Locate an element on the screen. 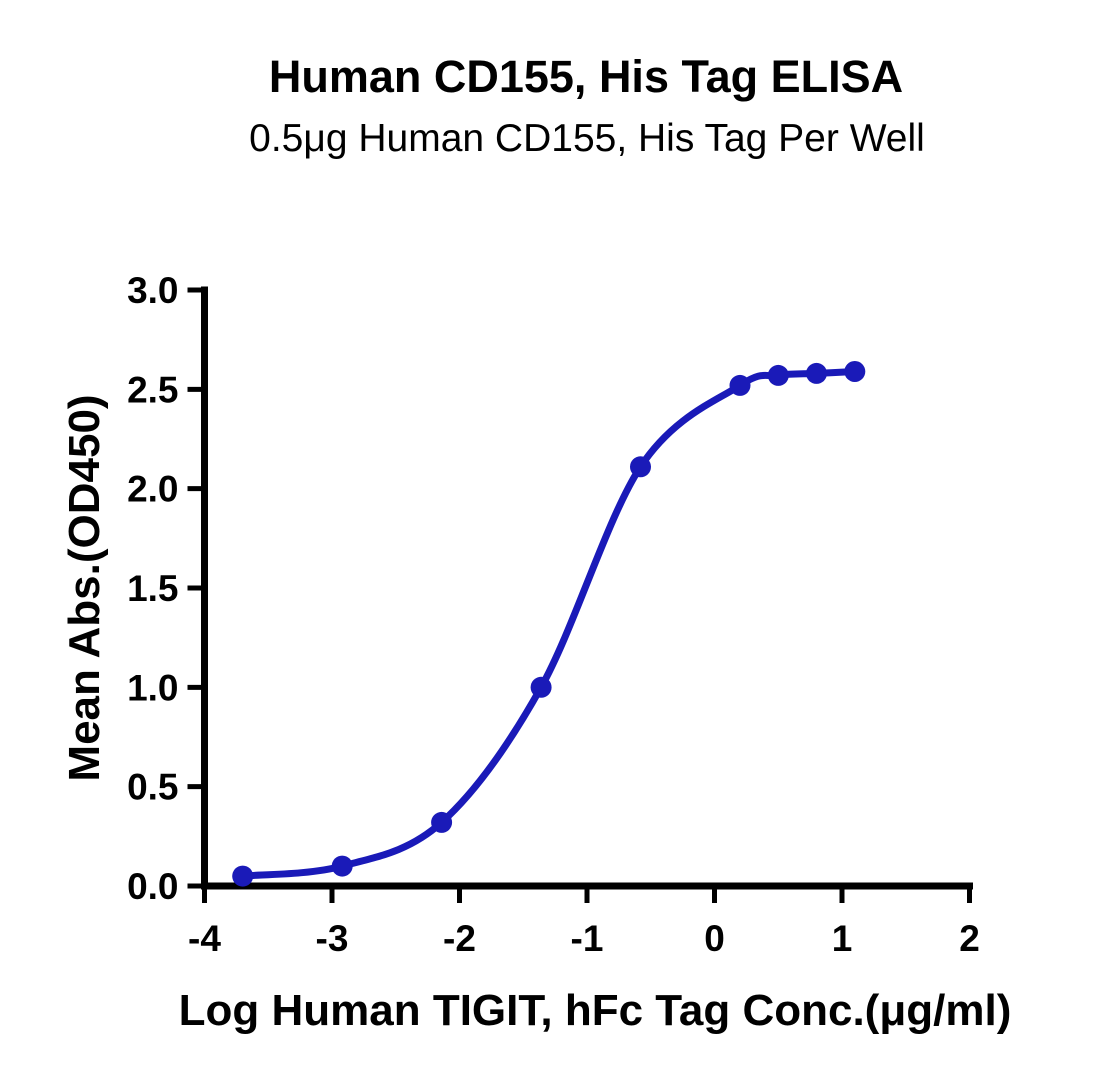 The width and height of the screenshot is (1102, 1087). y-tick-label: 3.0 is located at coordinates (152, 290).